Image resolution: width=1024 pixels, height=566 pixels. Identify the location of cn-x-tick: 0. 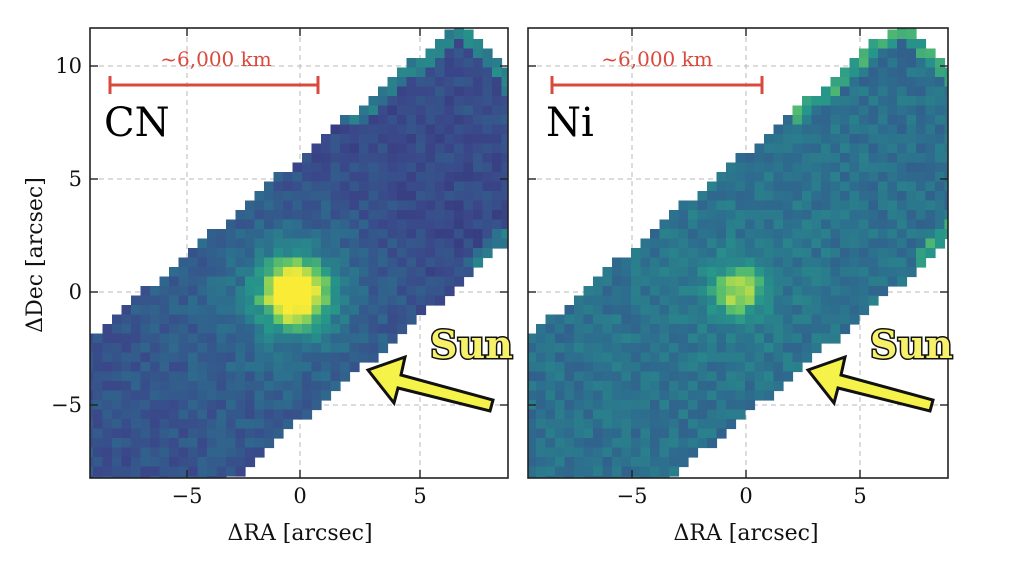
(299, 496).